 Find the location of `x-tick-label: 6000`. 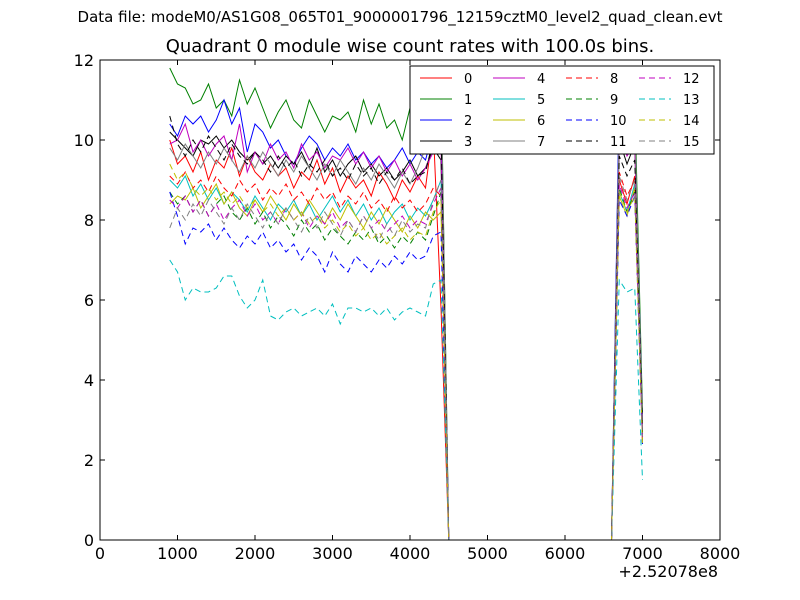

x-tick-label: 6000 is located at coordinates (565, 553).